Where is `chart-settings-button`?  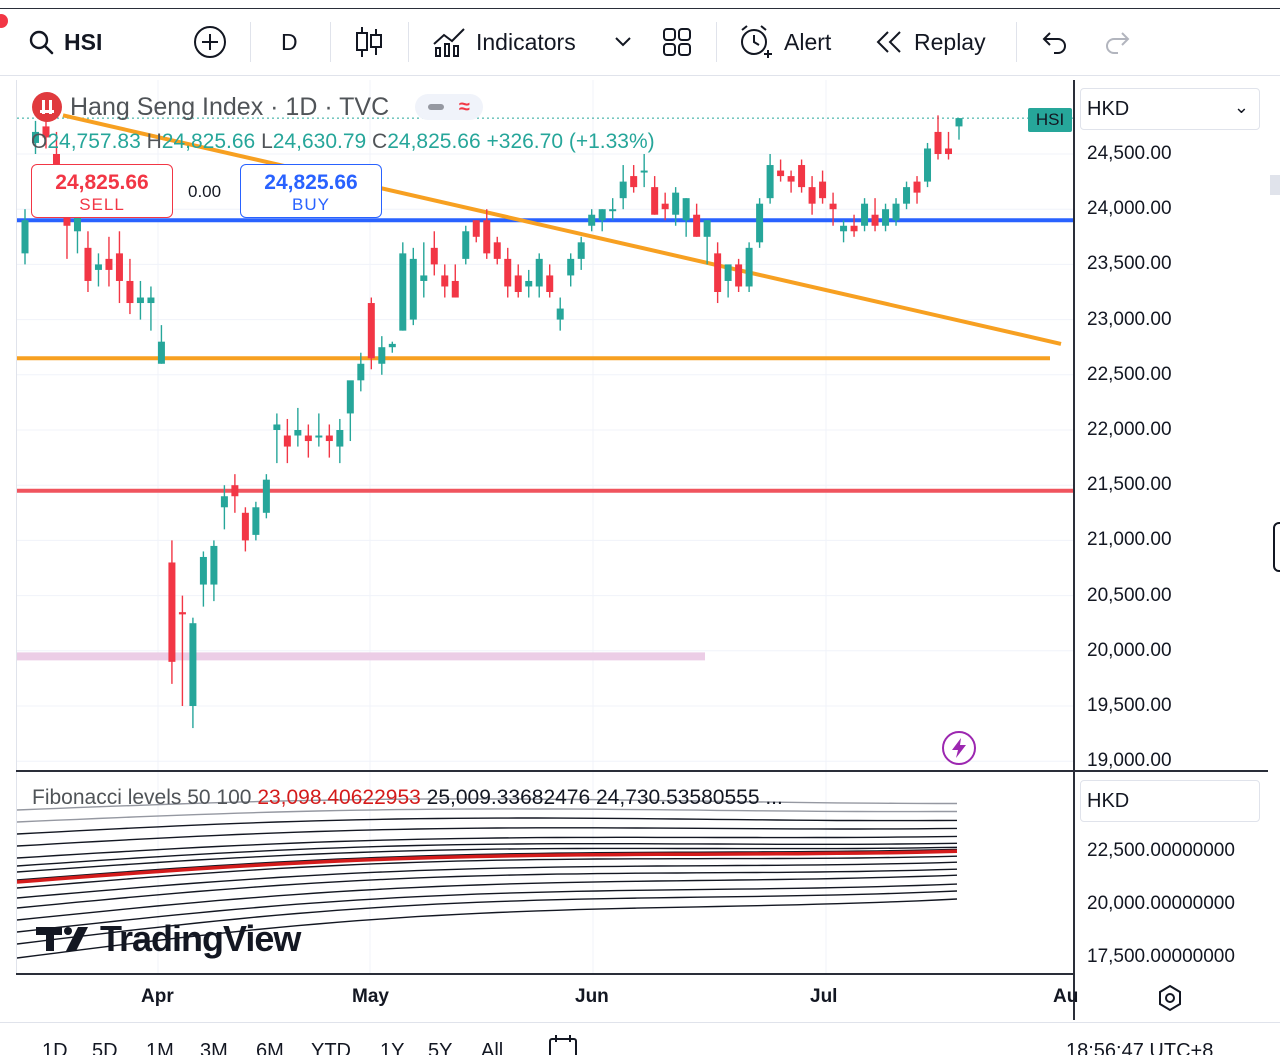 chart-settings-button is located at coordinates (1170, 1000).